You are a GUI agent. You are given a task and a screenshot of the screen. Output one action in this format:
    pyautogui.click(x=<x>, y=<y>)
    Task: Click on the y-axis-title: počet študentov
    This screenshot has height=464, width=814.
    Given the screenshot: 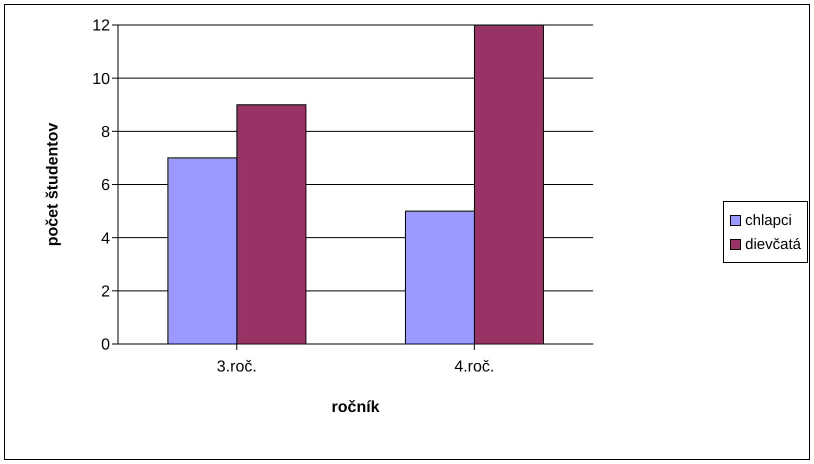 What is the action you would take?
    pyautogui.click(x=53, y=184)
    